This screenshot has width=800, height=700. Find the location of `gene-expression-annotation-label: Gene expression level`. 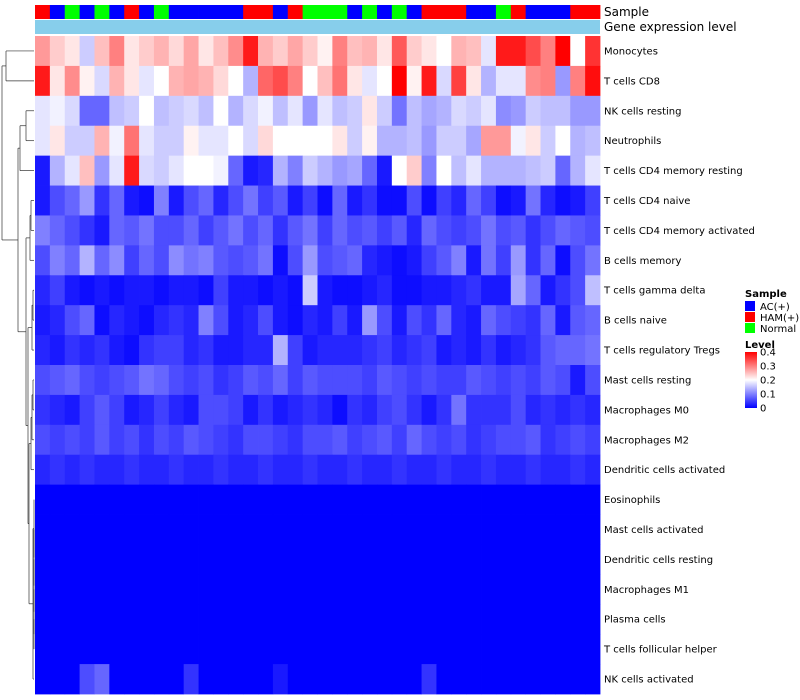

gene-expression-annotation-label: Gene expression level is located at coordinates (670, 27).